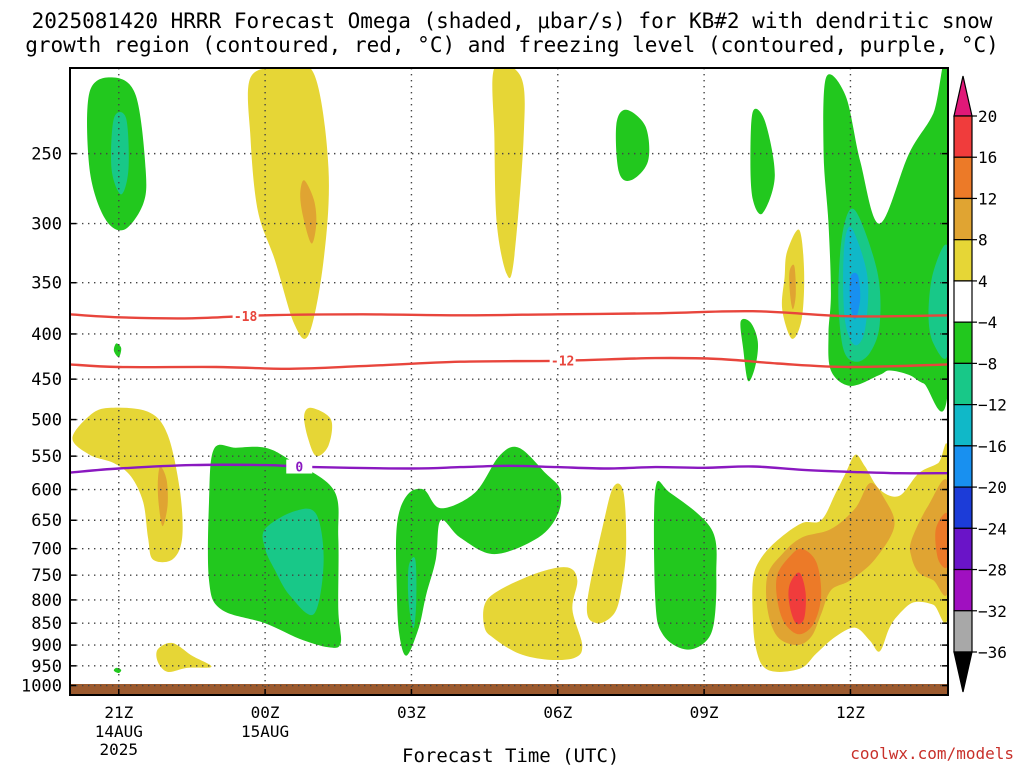  What do you see at coordinates (509, 314) in the screenshot?
I see `contour-line--18` at bounding box center [509, 314].